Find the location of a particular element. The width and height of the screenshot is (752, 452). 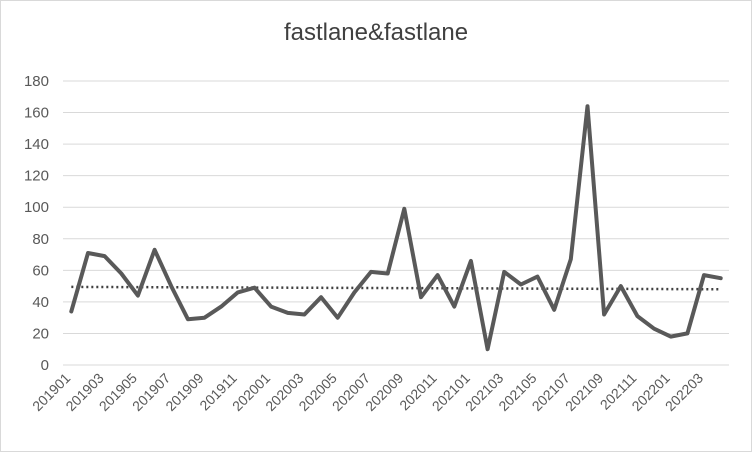

y-tick-label: 40 is located at coordinates (40, 302).